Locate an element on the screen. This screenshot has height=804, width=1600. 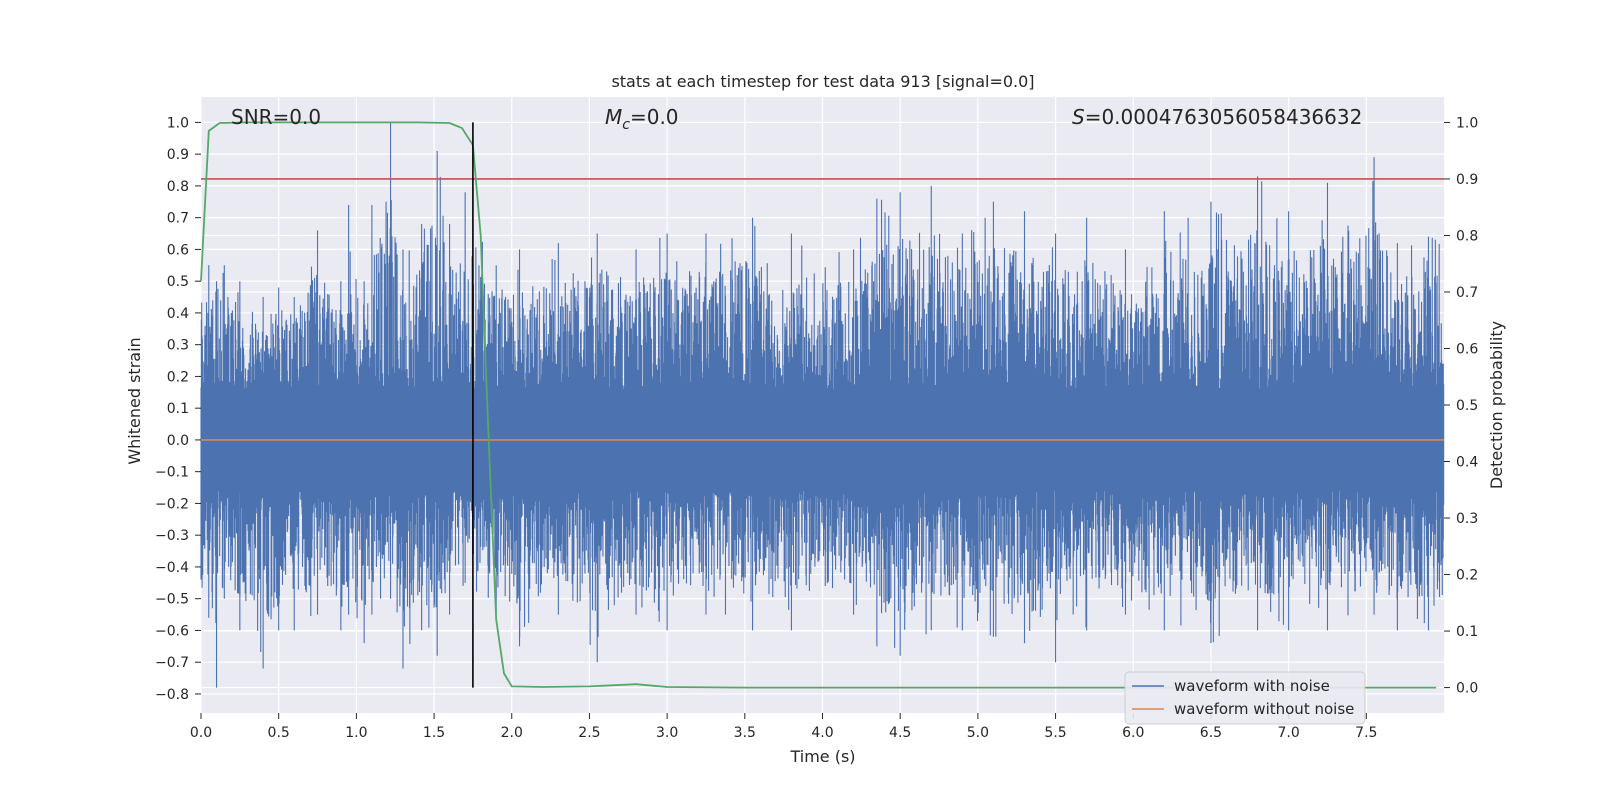
x-axis-label: Time (s) is located at coordinates (822, 756).